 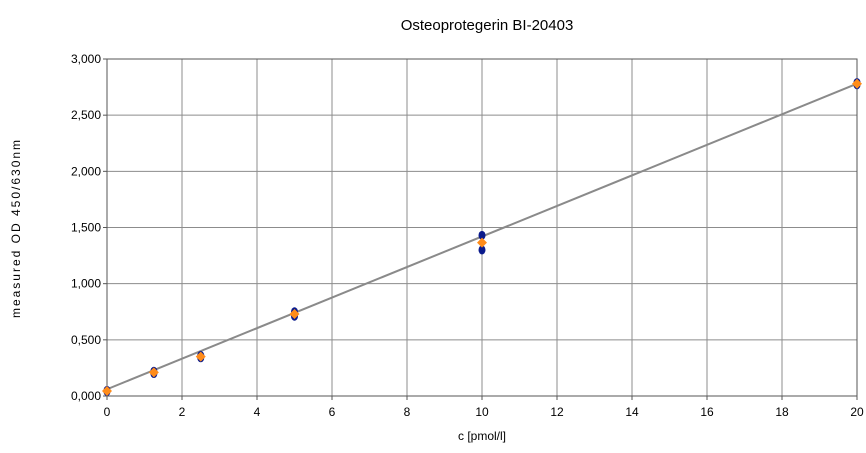 I want to click on y-tick-label: 1,500, so click(x=86, y=228).